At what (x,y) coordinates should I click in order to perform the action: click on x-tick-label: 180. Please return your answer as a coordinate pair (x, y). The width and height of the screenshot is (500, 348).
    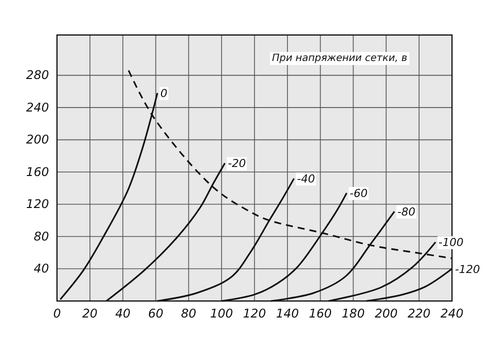
    Looking at the image, I should click on (354, 313).